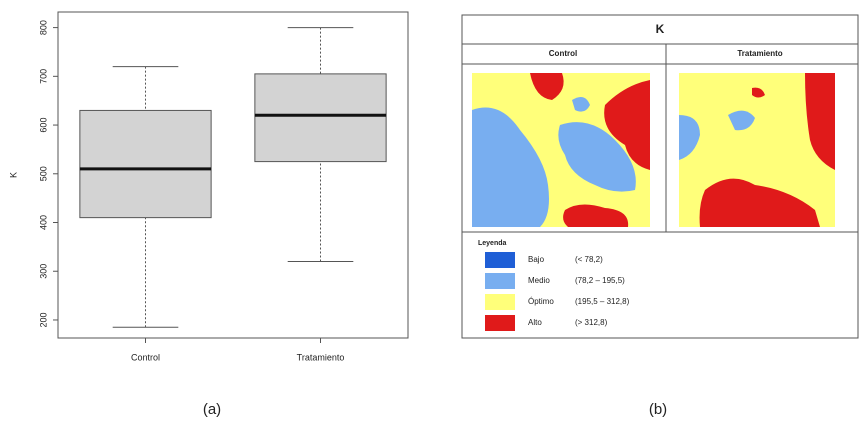 The image size is (861, 431). I want to click on map-title: K, so click(660, 29).